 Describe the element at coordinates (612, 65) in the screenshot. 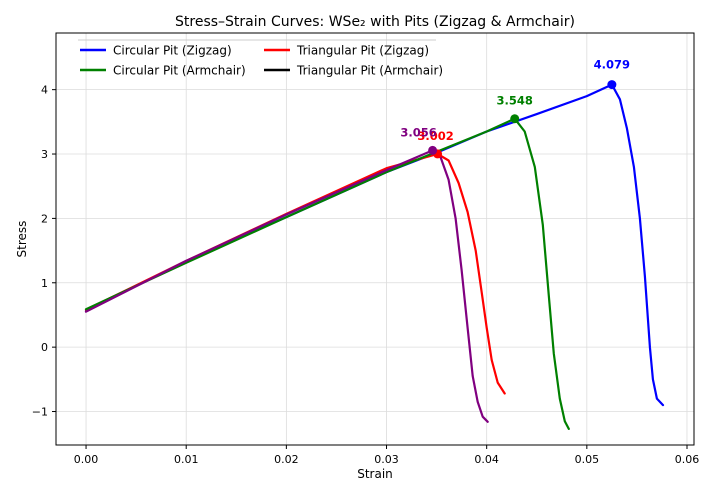

I see `peak-label: 4.079` at that location.